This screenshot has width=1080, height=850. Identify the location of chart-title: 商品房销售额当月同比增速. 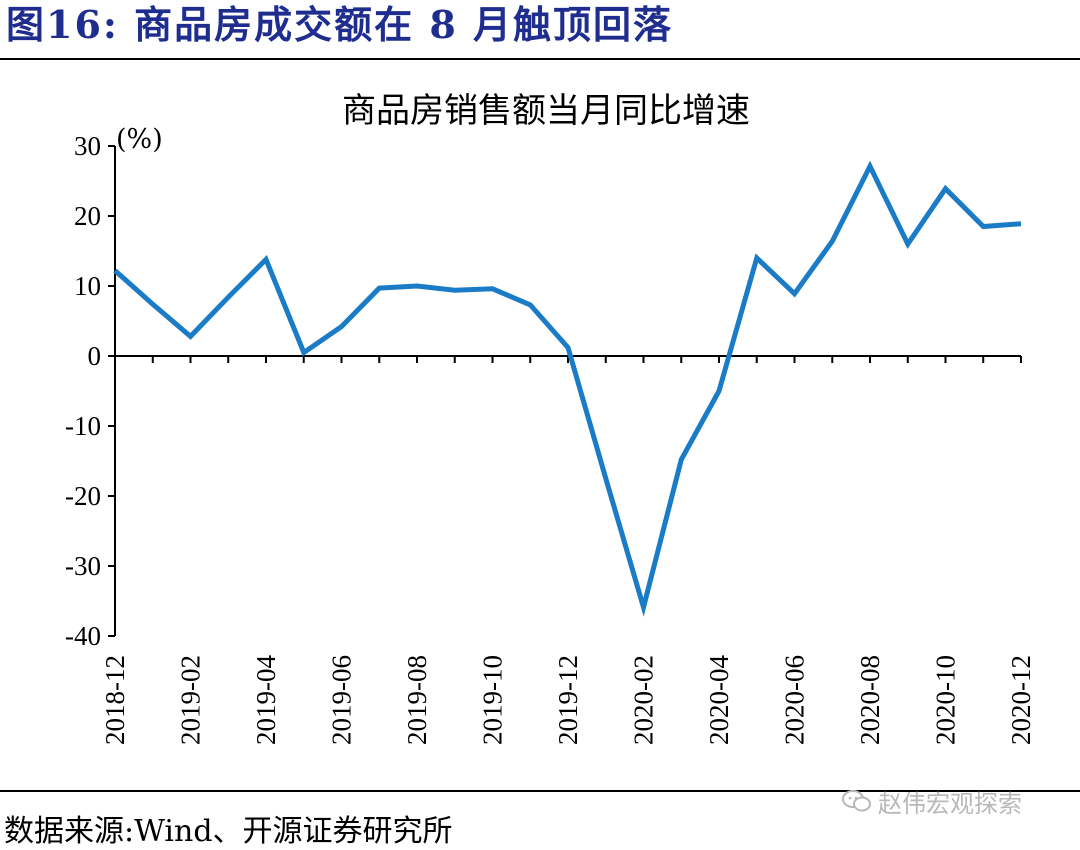
(546, 111).